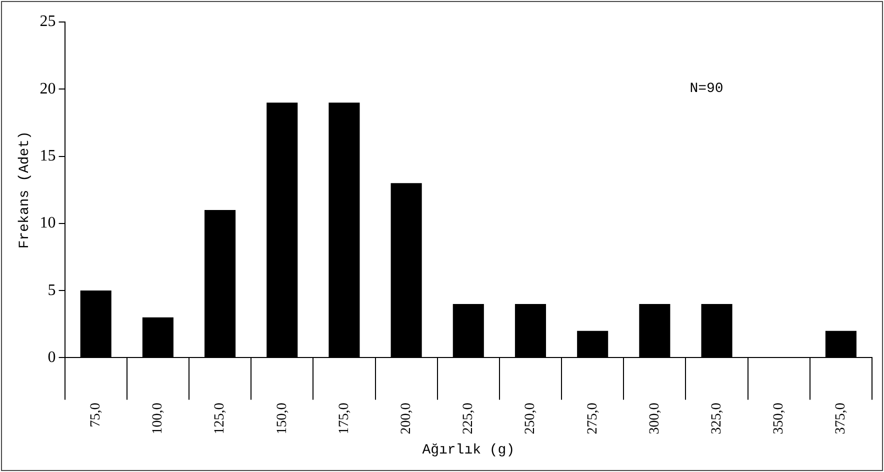 This screenshot has height=472, width=884. Describe the element at coordinates (48, 155) in the screenshot. I see `y-tick-label: 15` at that location.